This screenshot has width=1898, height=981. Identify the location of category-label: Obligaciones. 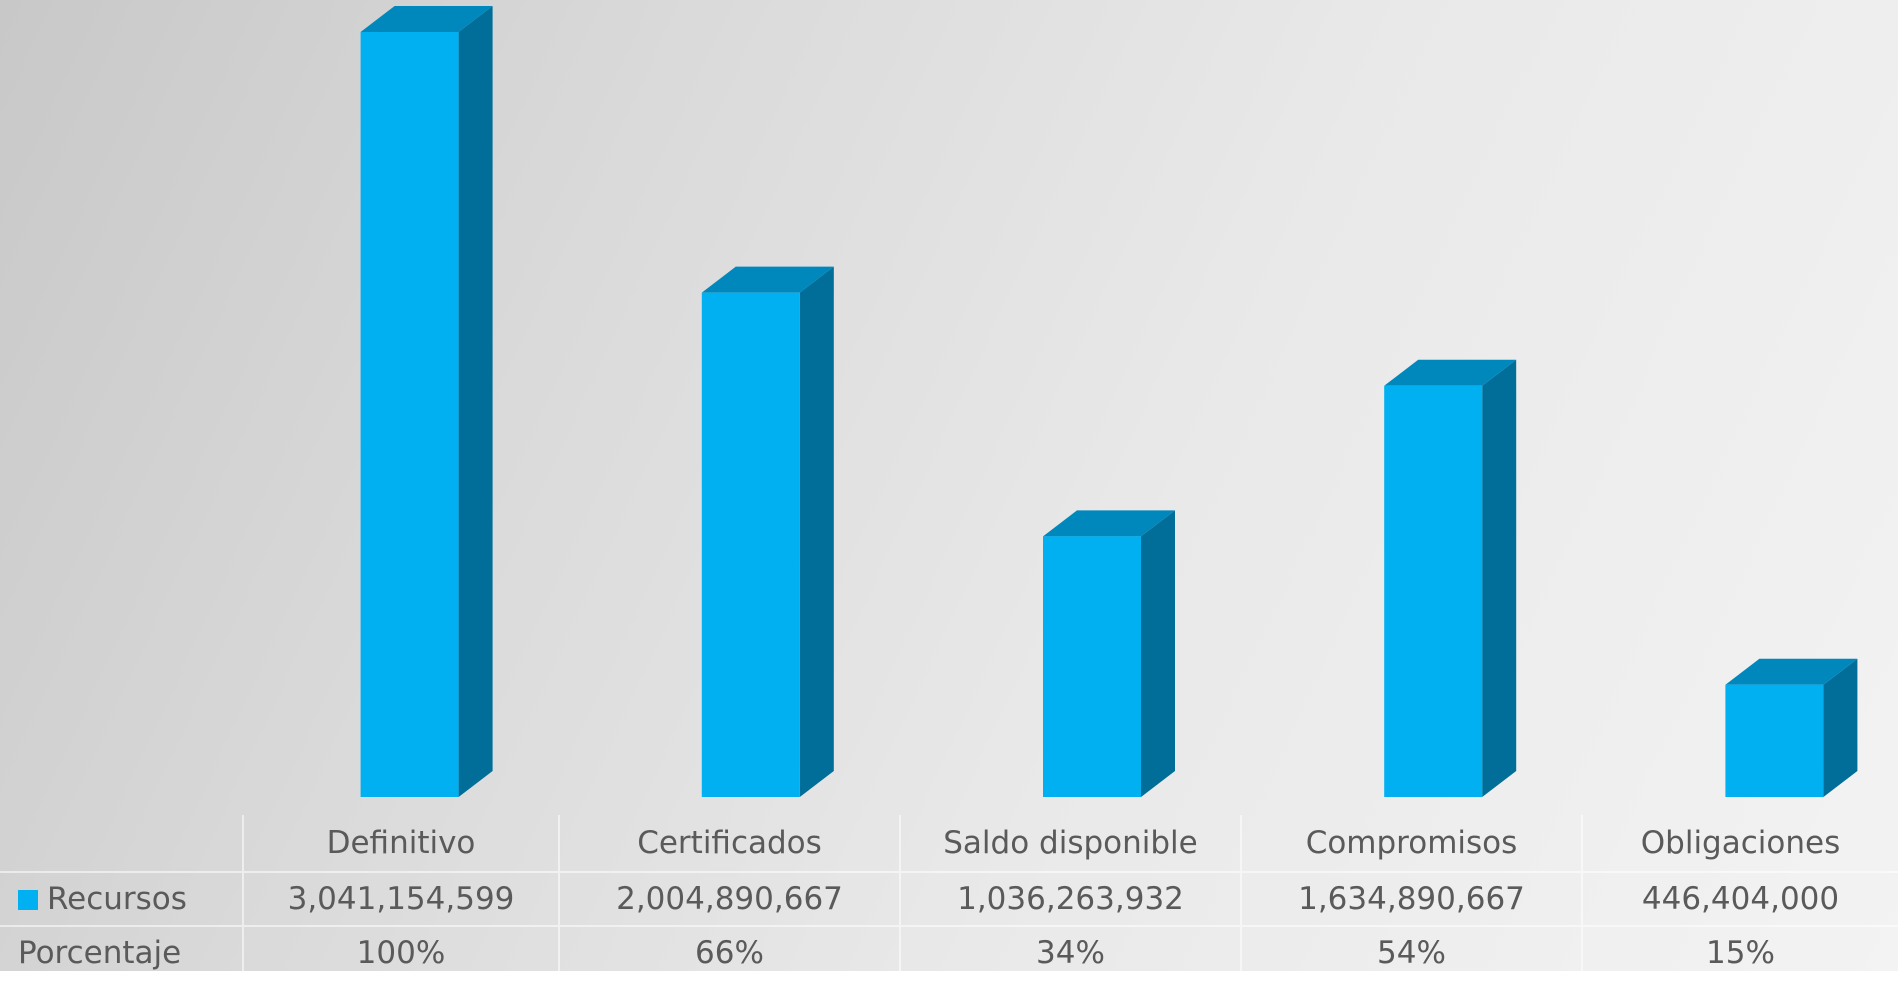
(1739, 844).